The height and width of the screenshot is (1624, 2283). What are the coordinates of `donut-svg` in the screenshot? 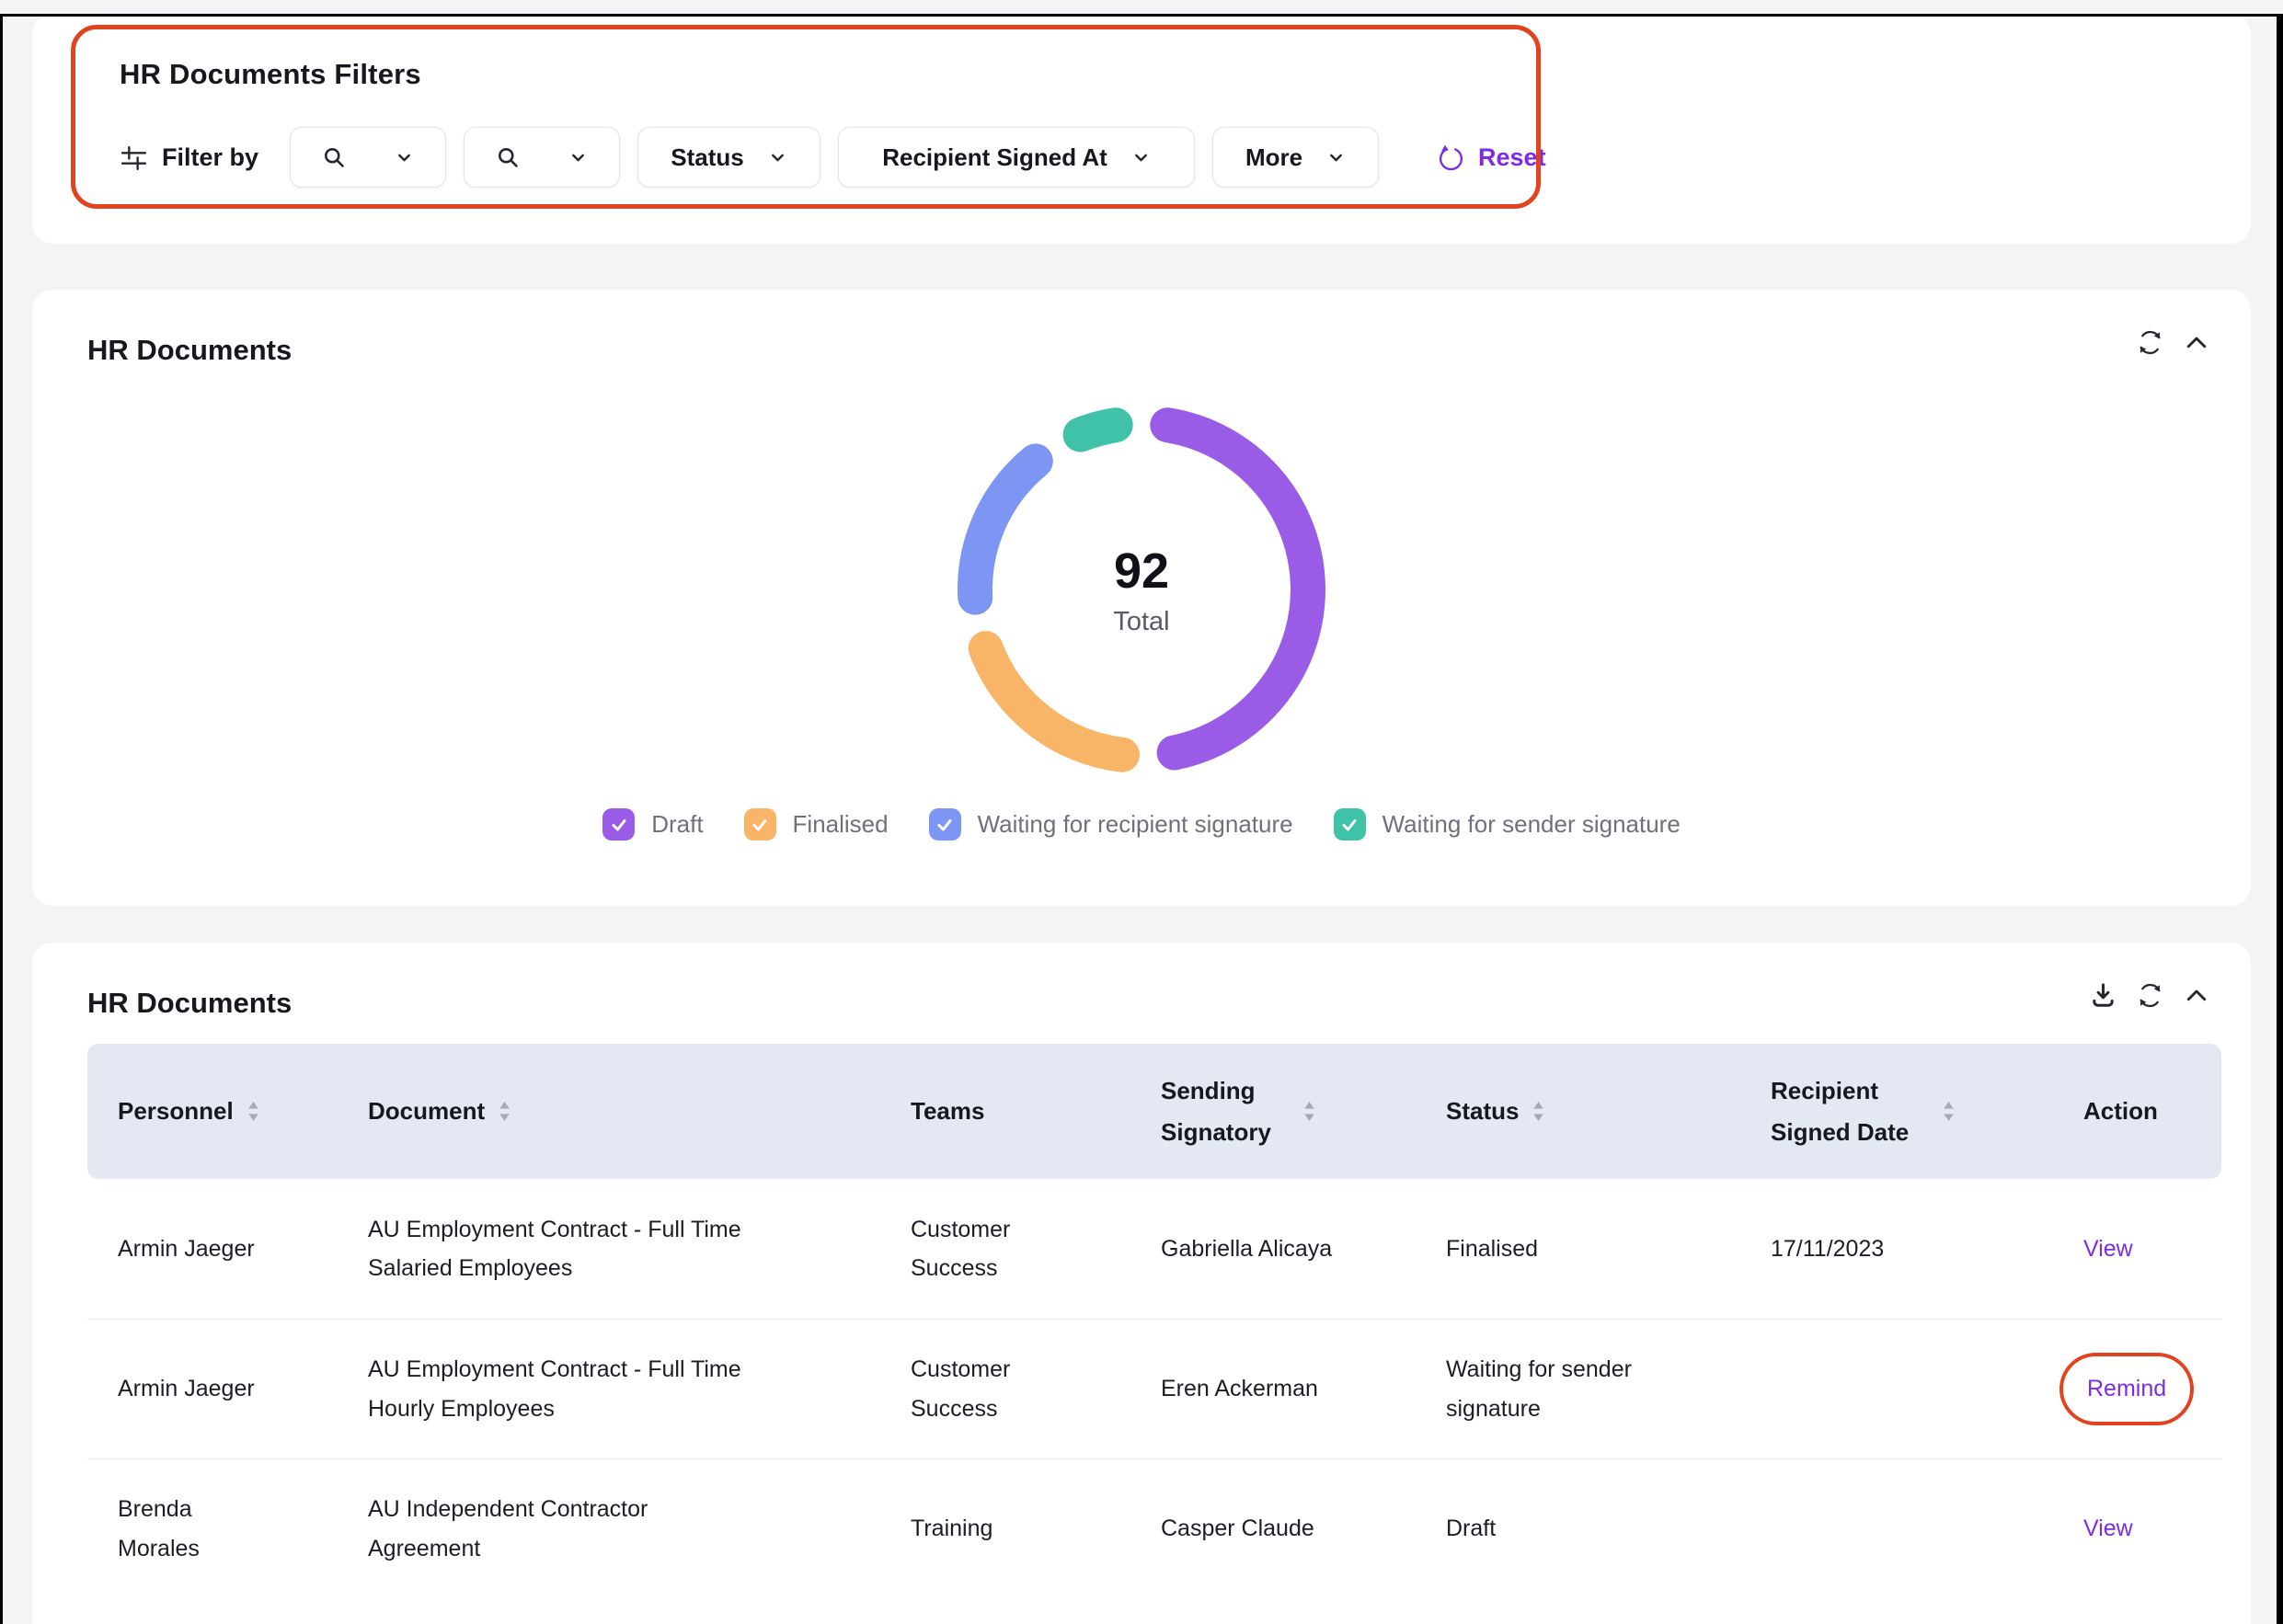 It's located at (1141, 590).